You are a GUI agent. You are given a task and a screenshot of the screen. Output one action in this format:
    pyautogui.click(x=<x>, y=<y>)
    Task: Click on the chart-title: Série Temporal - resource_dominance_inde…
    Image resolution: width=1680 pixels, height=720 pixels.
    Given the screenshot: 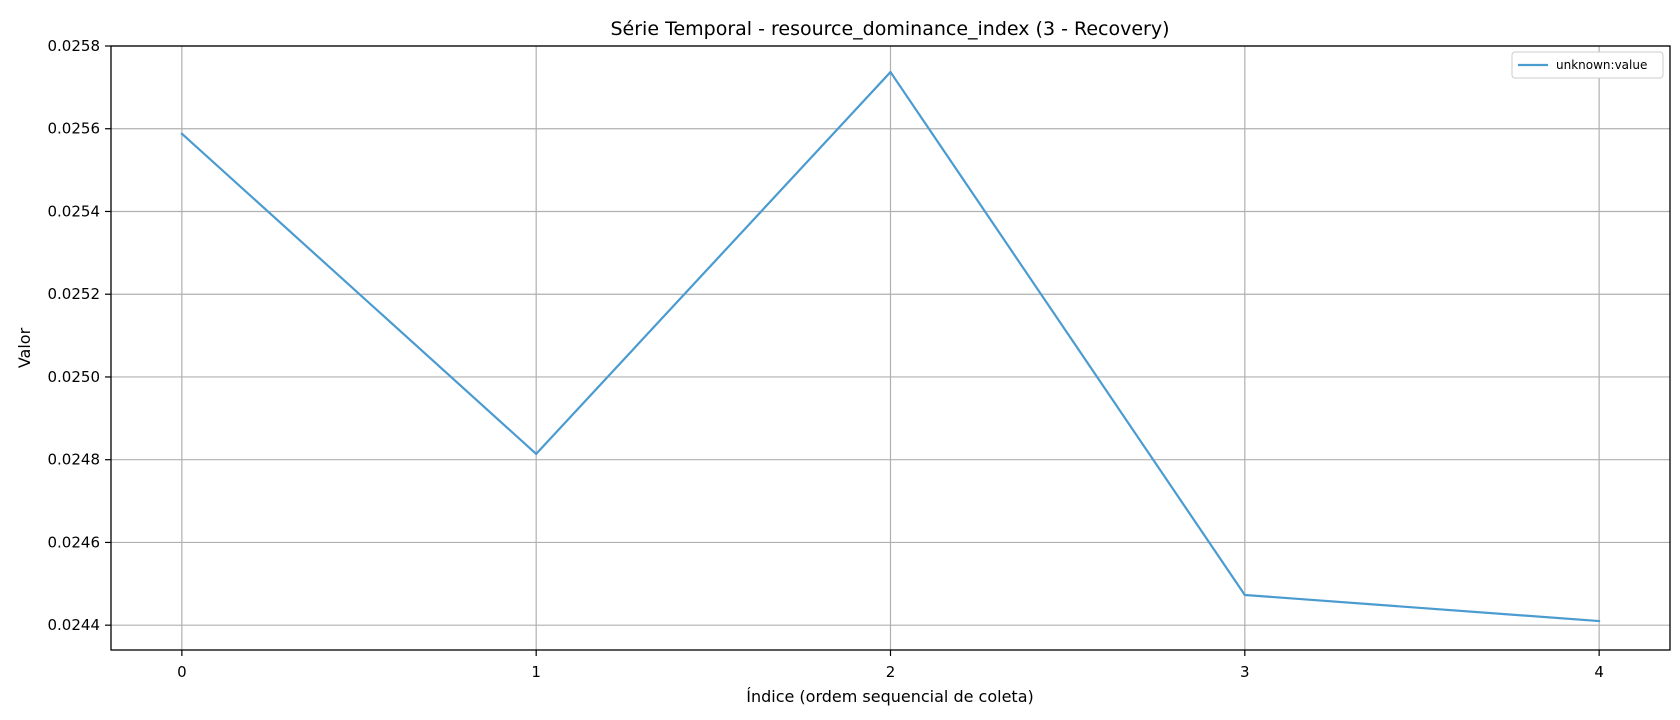 What is the action you would take?
    pyautogui.click(x=890, y=29)
    